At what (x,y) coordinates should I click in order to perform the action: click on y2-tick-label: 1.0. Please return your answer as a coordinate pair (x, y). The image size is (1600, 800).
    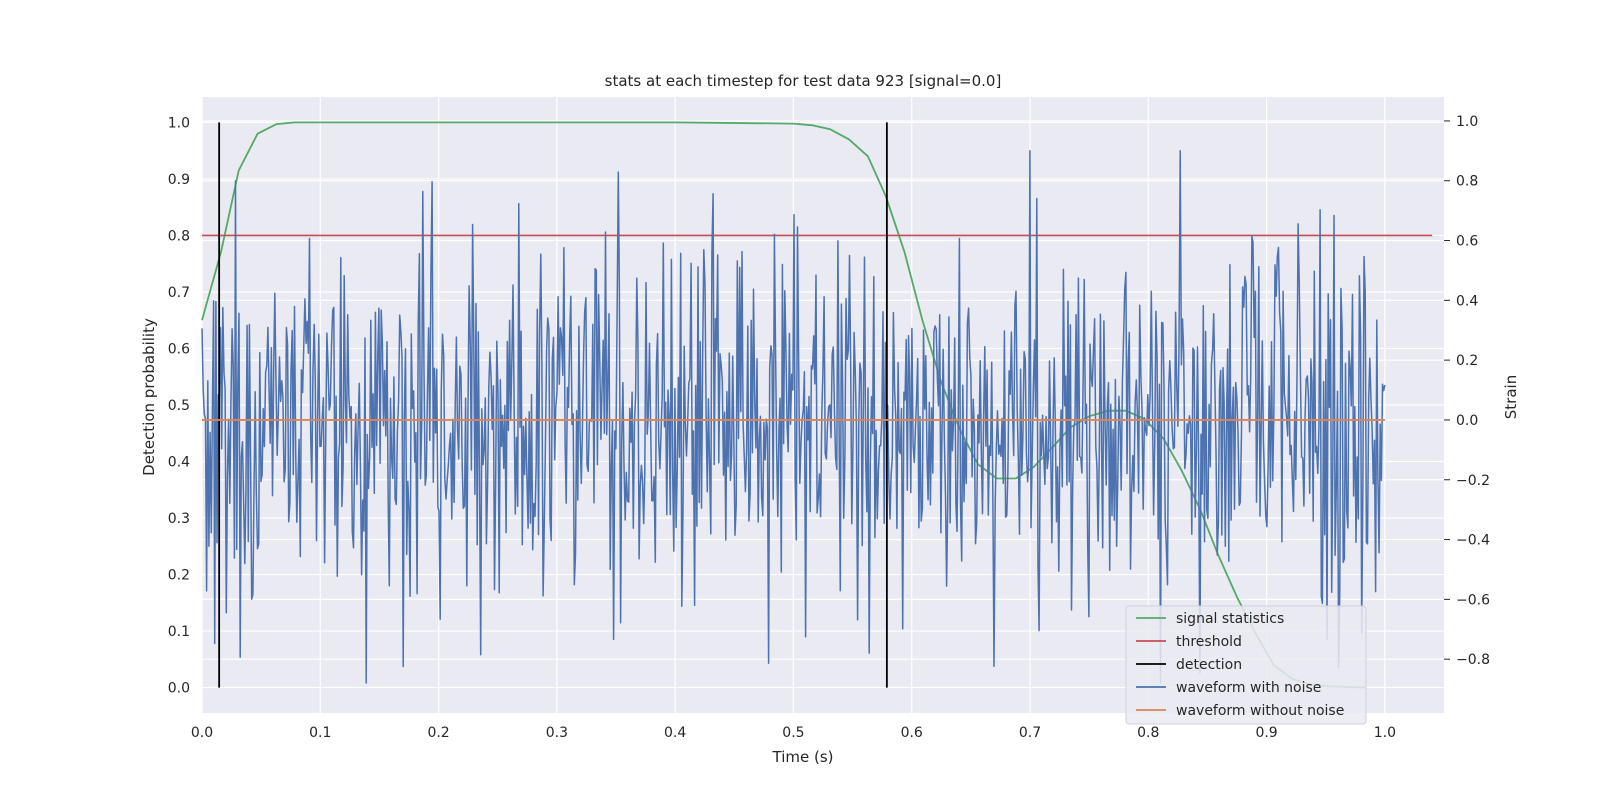
    Looking at the image, I should click on (1467, 122).